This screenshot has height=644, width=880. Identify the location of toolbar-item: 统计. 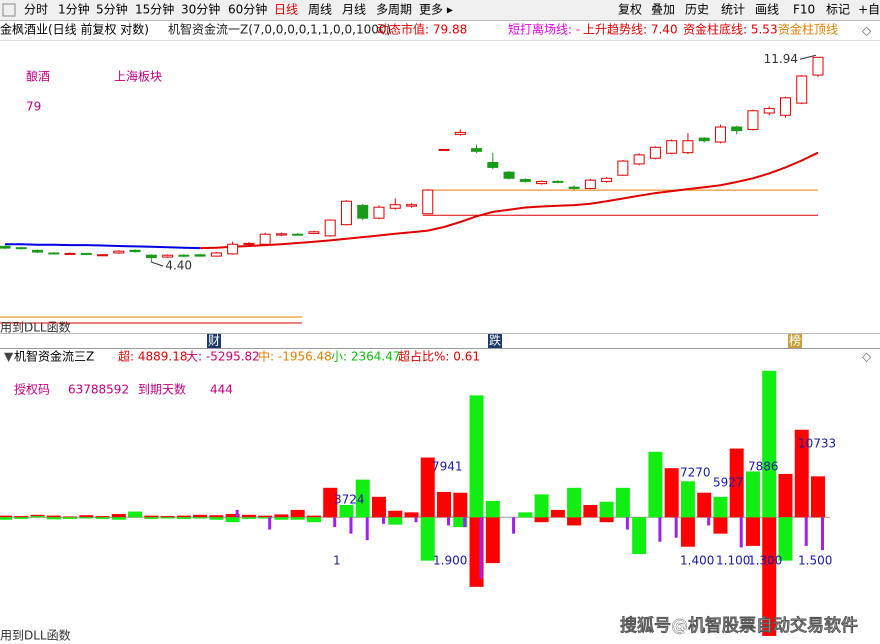
(733, 10).